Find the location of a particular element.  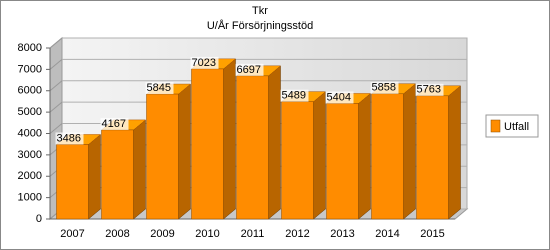

y-tick-label: 6000 is located at coordinates (30, 91).